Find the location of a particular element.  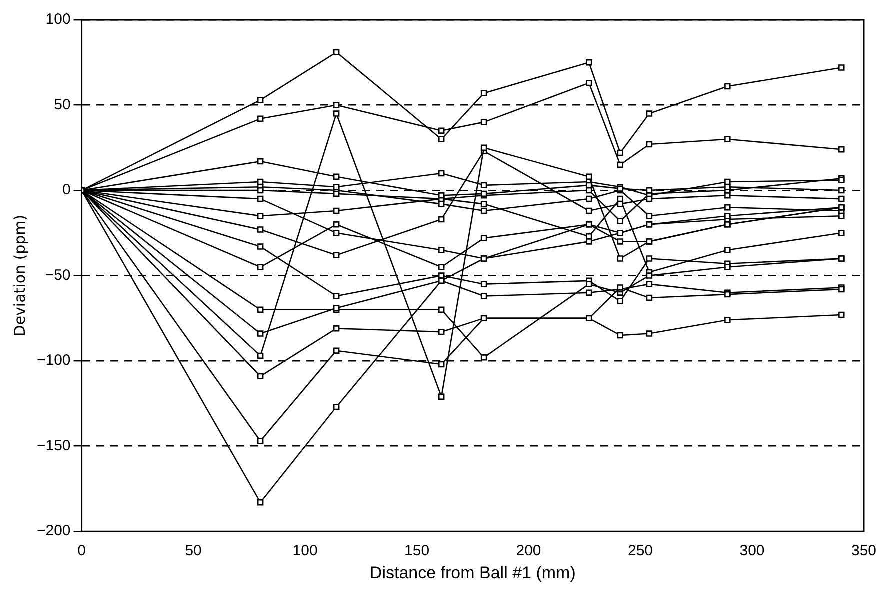

x-tick-label: 250 is located at coordinates (641, 551).